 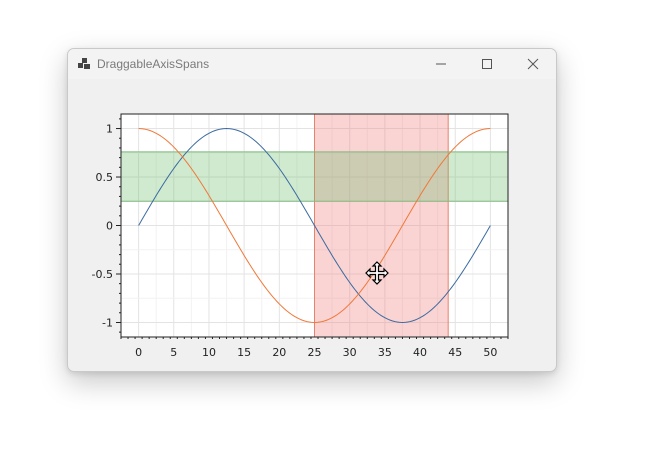 I want to click on x-tick-label: 25, so click(x=315, y=352).